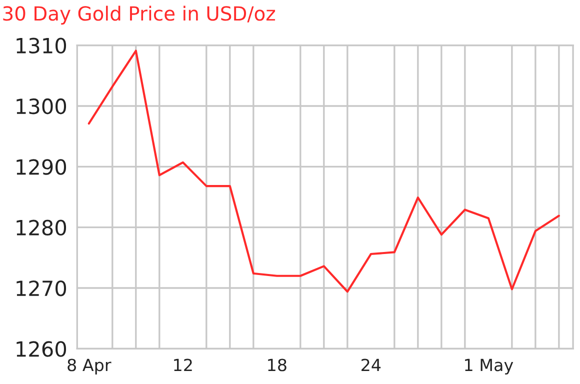  Describe the element at coordinates (41, 106) in the screenshot. I see `y-tick-label: 1300` at that location.